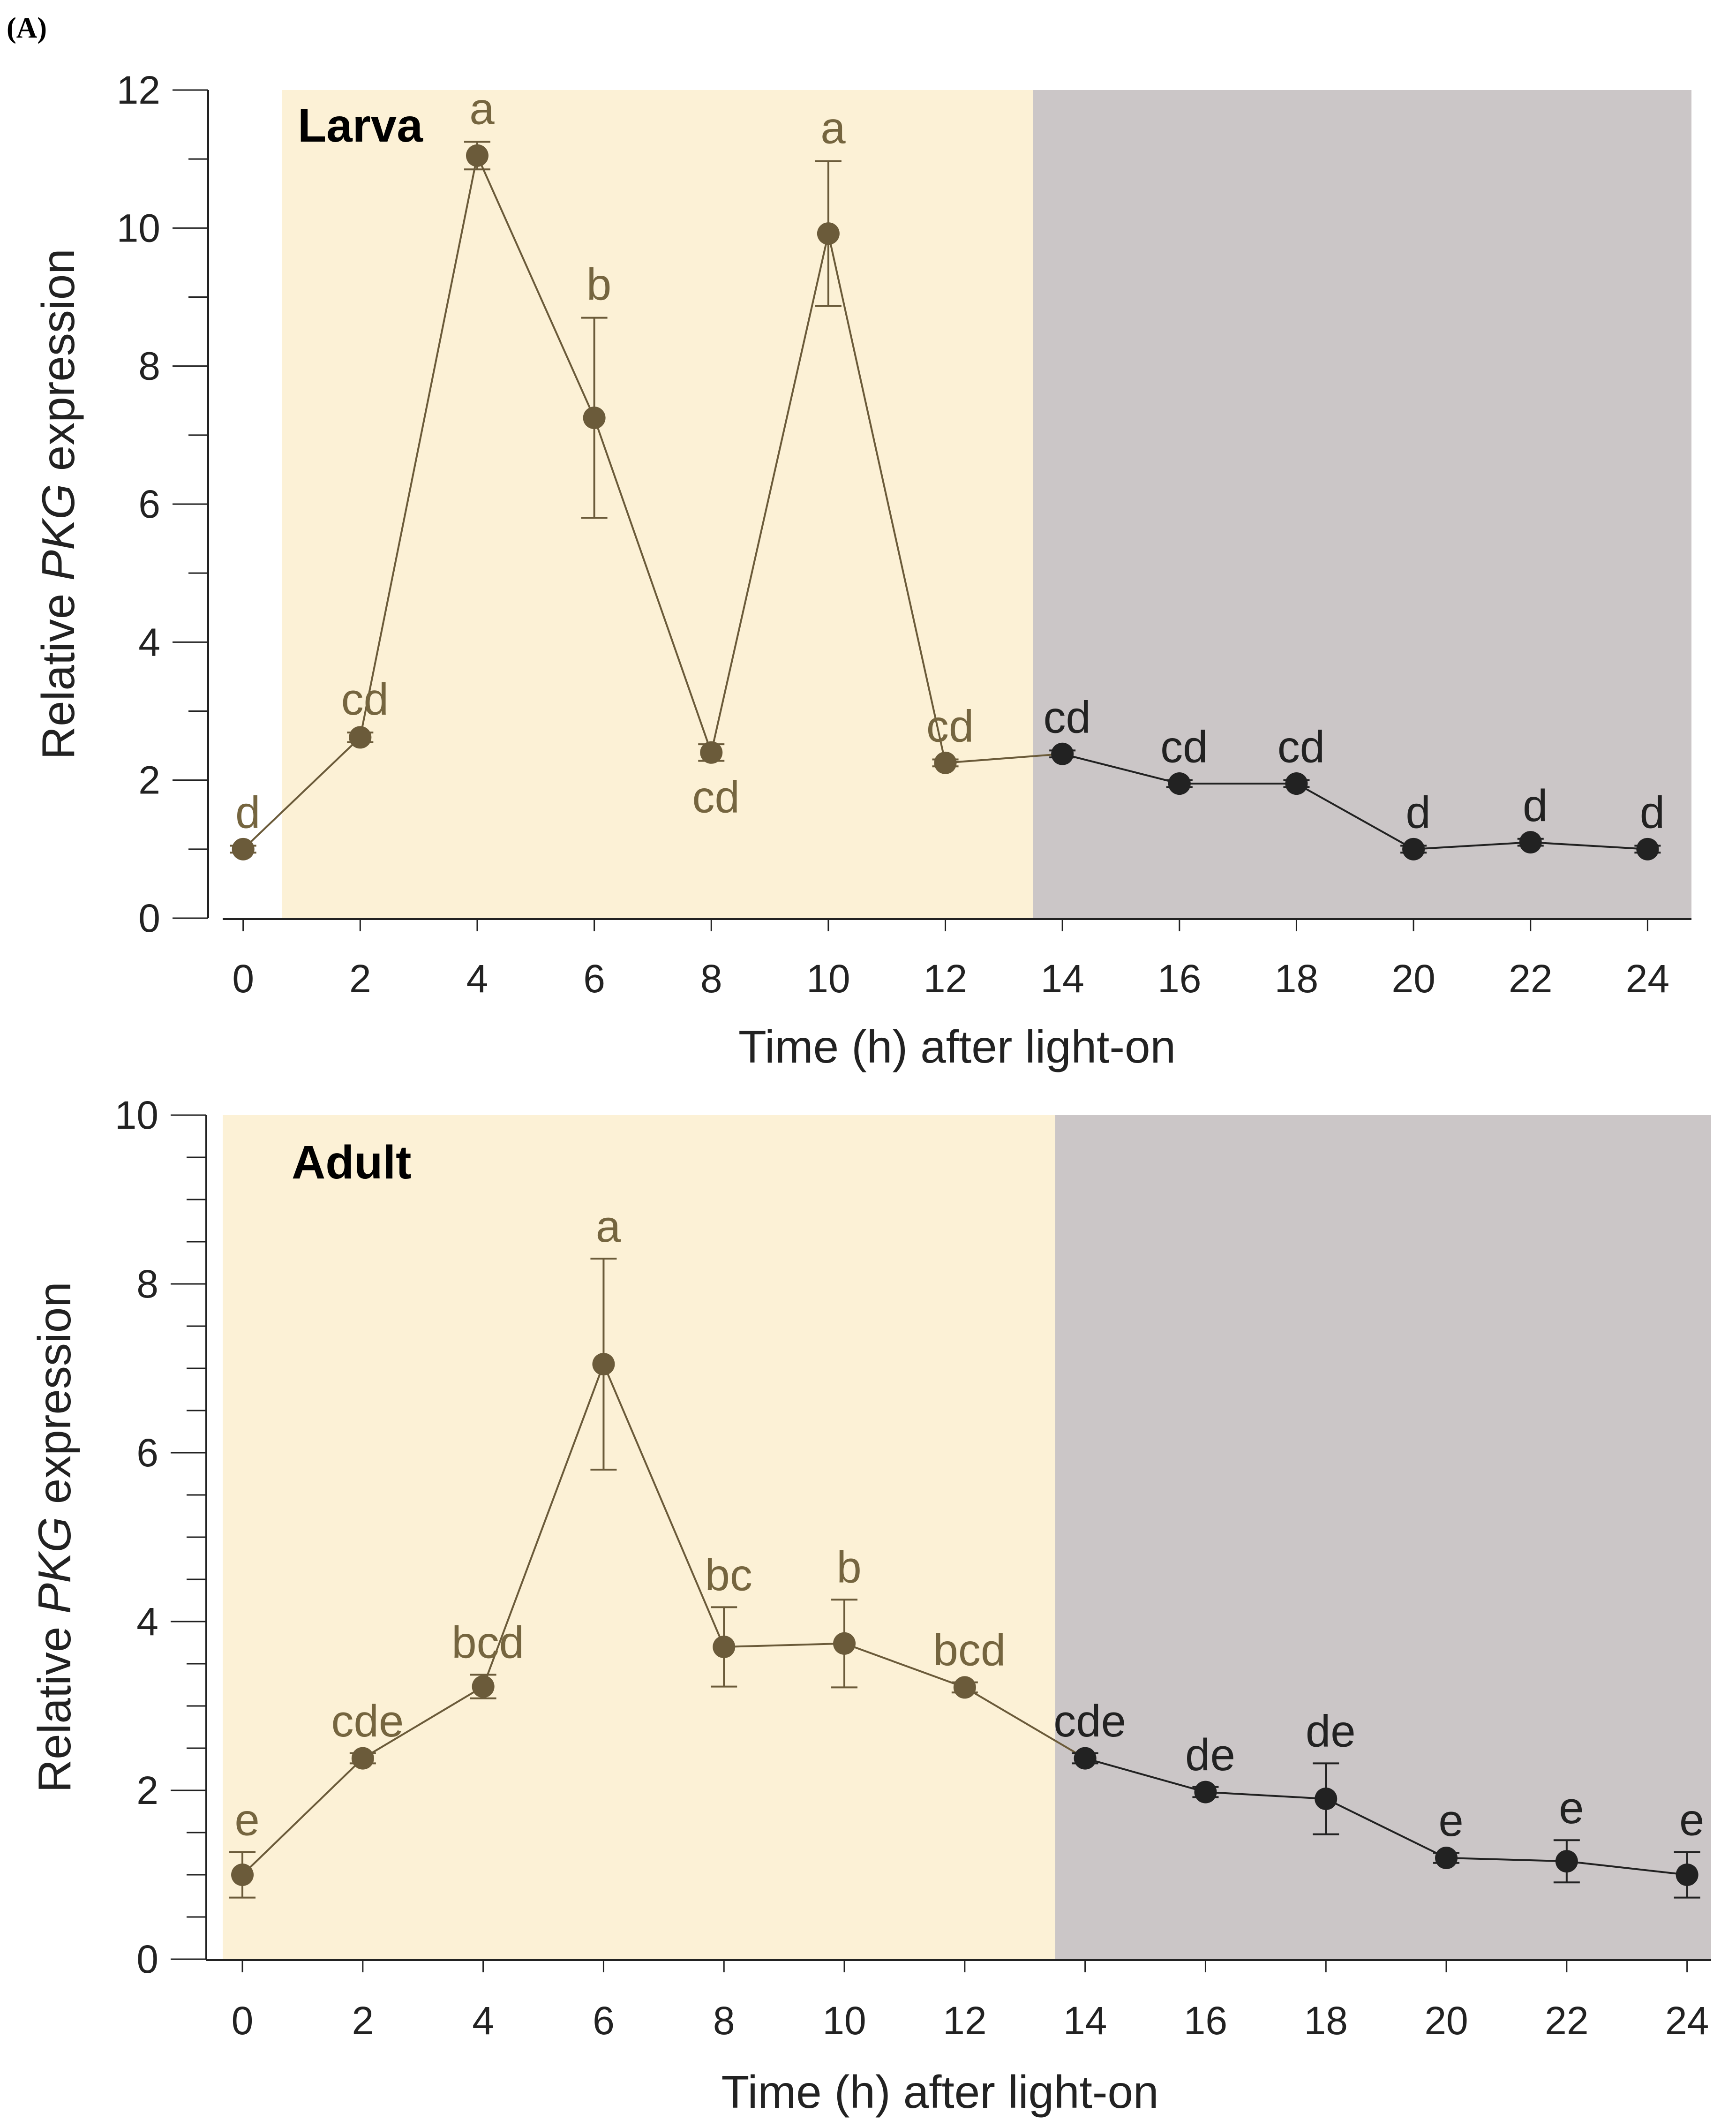 The height and width of the screenshot is (2128, 1736). What do you see at coordinates (957, 1046) in the screenshot?
I see `x-axis-title: Time (h) after light-on` at bounding box center [957, 1046].